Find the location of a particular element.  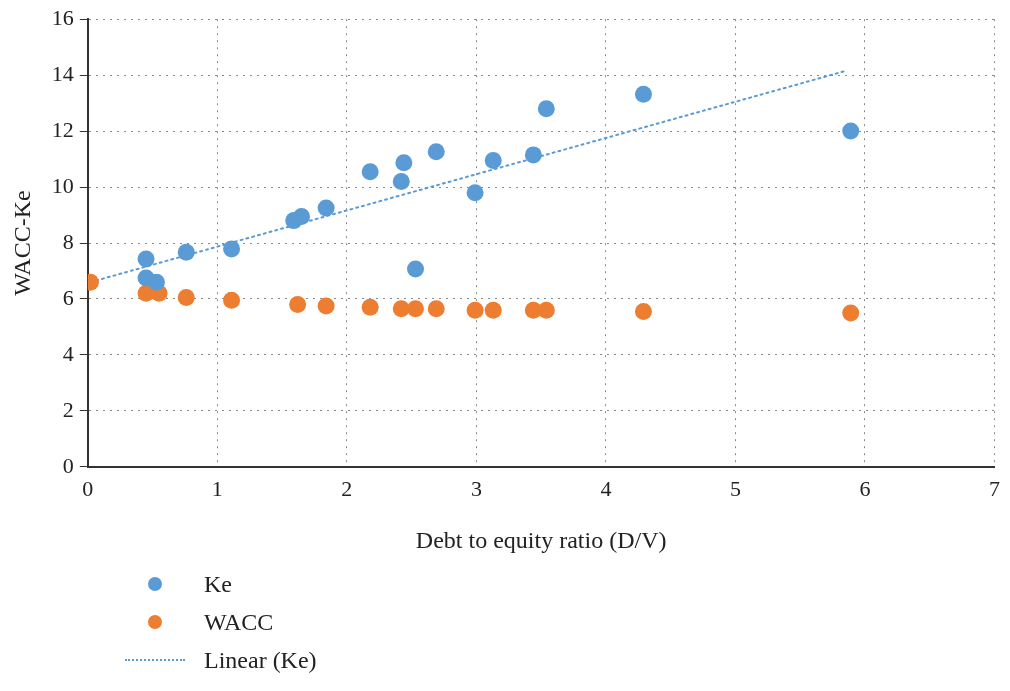

legend-label: Linear (Ke) is located at coordinates (260, 660).